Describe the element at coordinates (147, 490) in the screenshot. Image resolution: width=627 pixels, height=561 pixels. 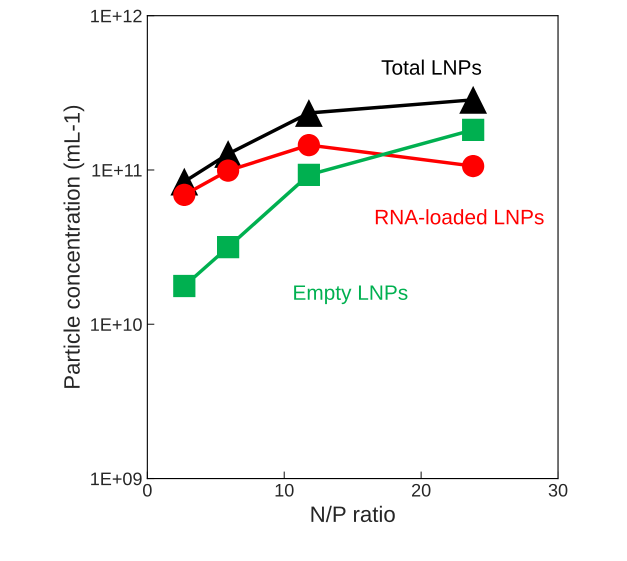
I see `x-tick-label: 0` at that location.